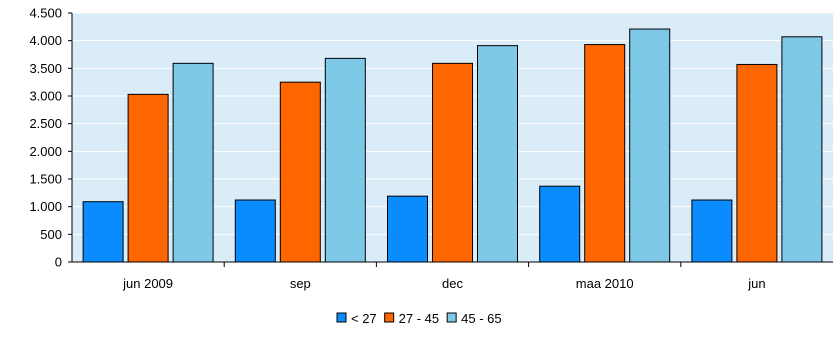  What do you see at coordinates (45, 68) in the screenshot?
I see `y-tick-label: 3.500` at bounding box center [45, 68].